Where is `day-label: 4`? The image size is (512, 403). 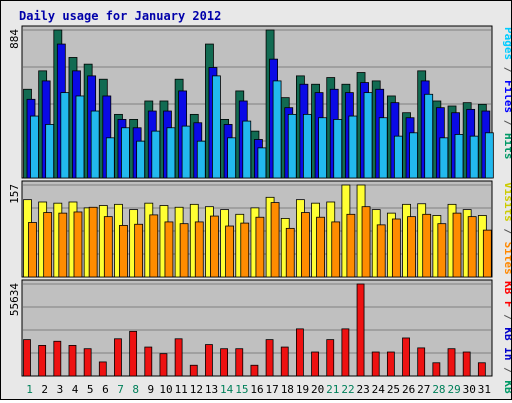 day-label: 4 is located at coordinates (75, 389).